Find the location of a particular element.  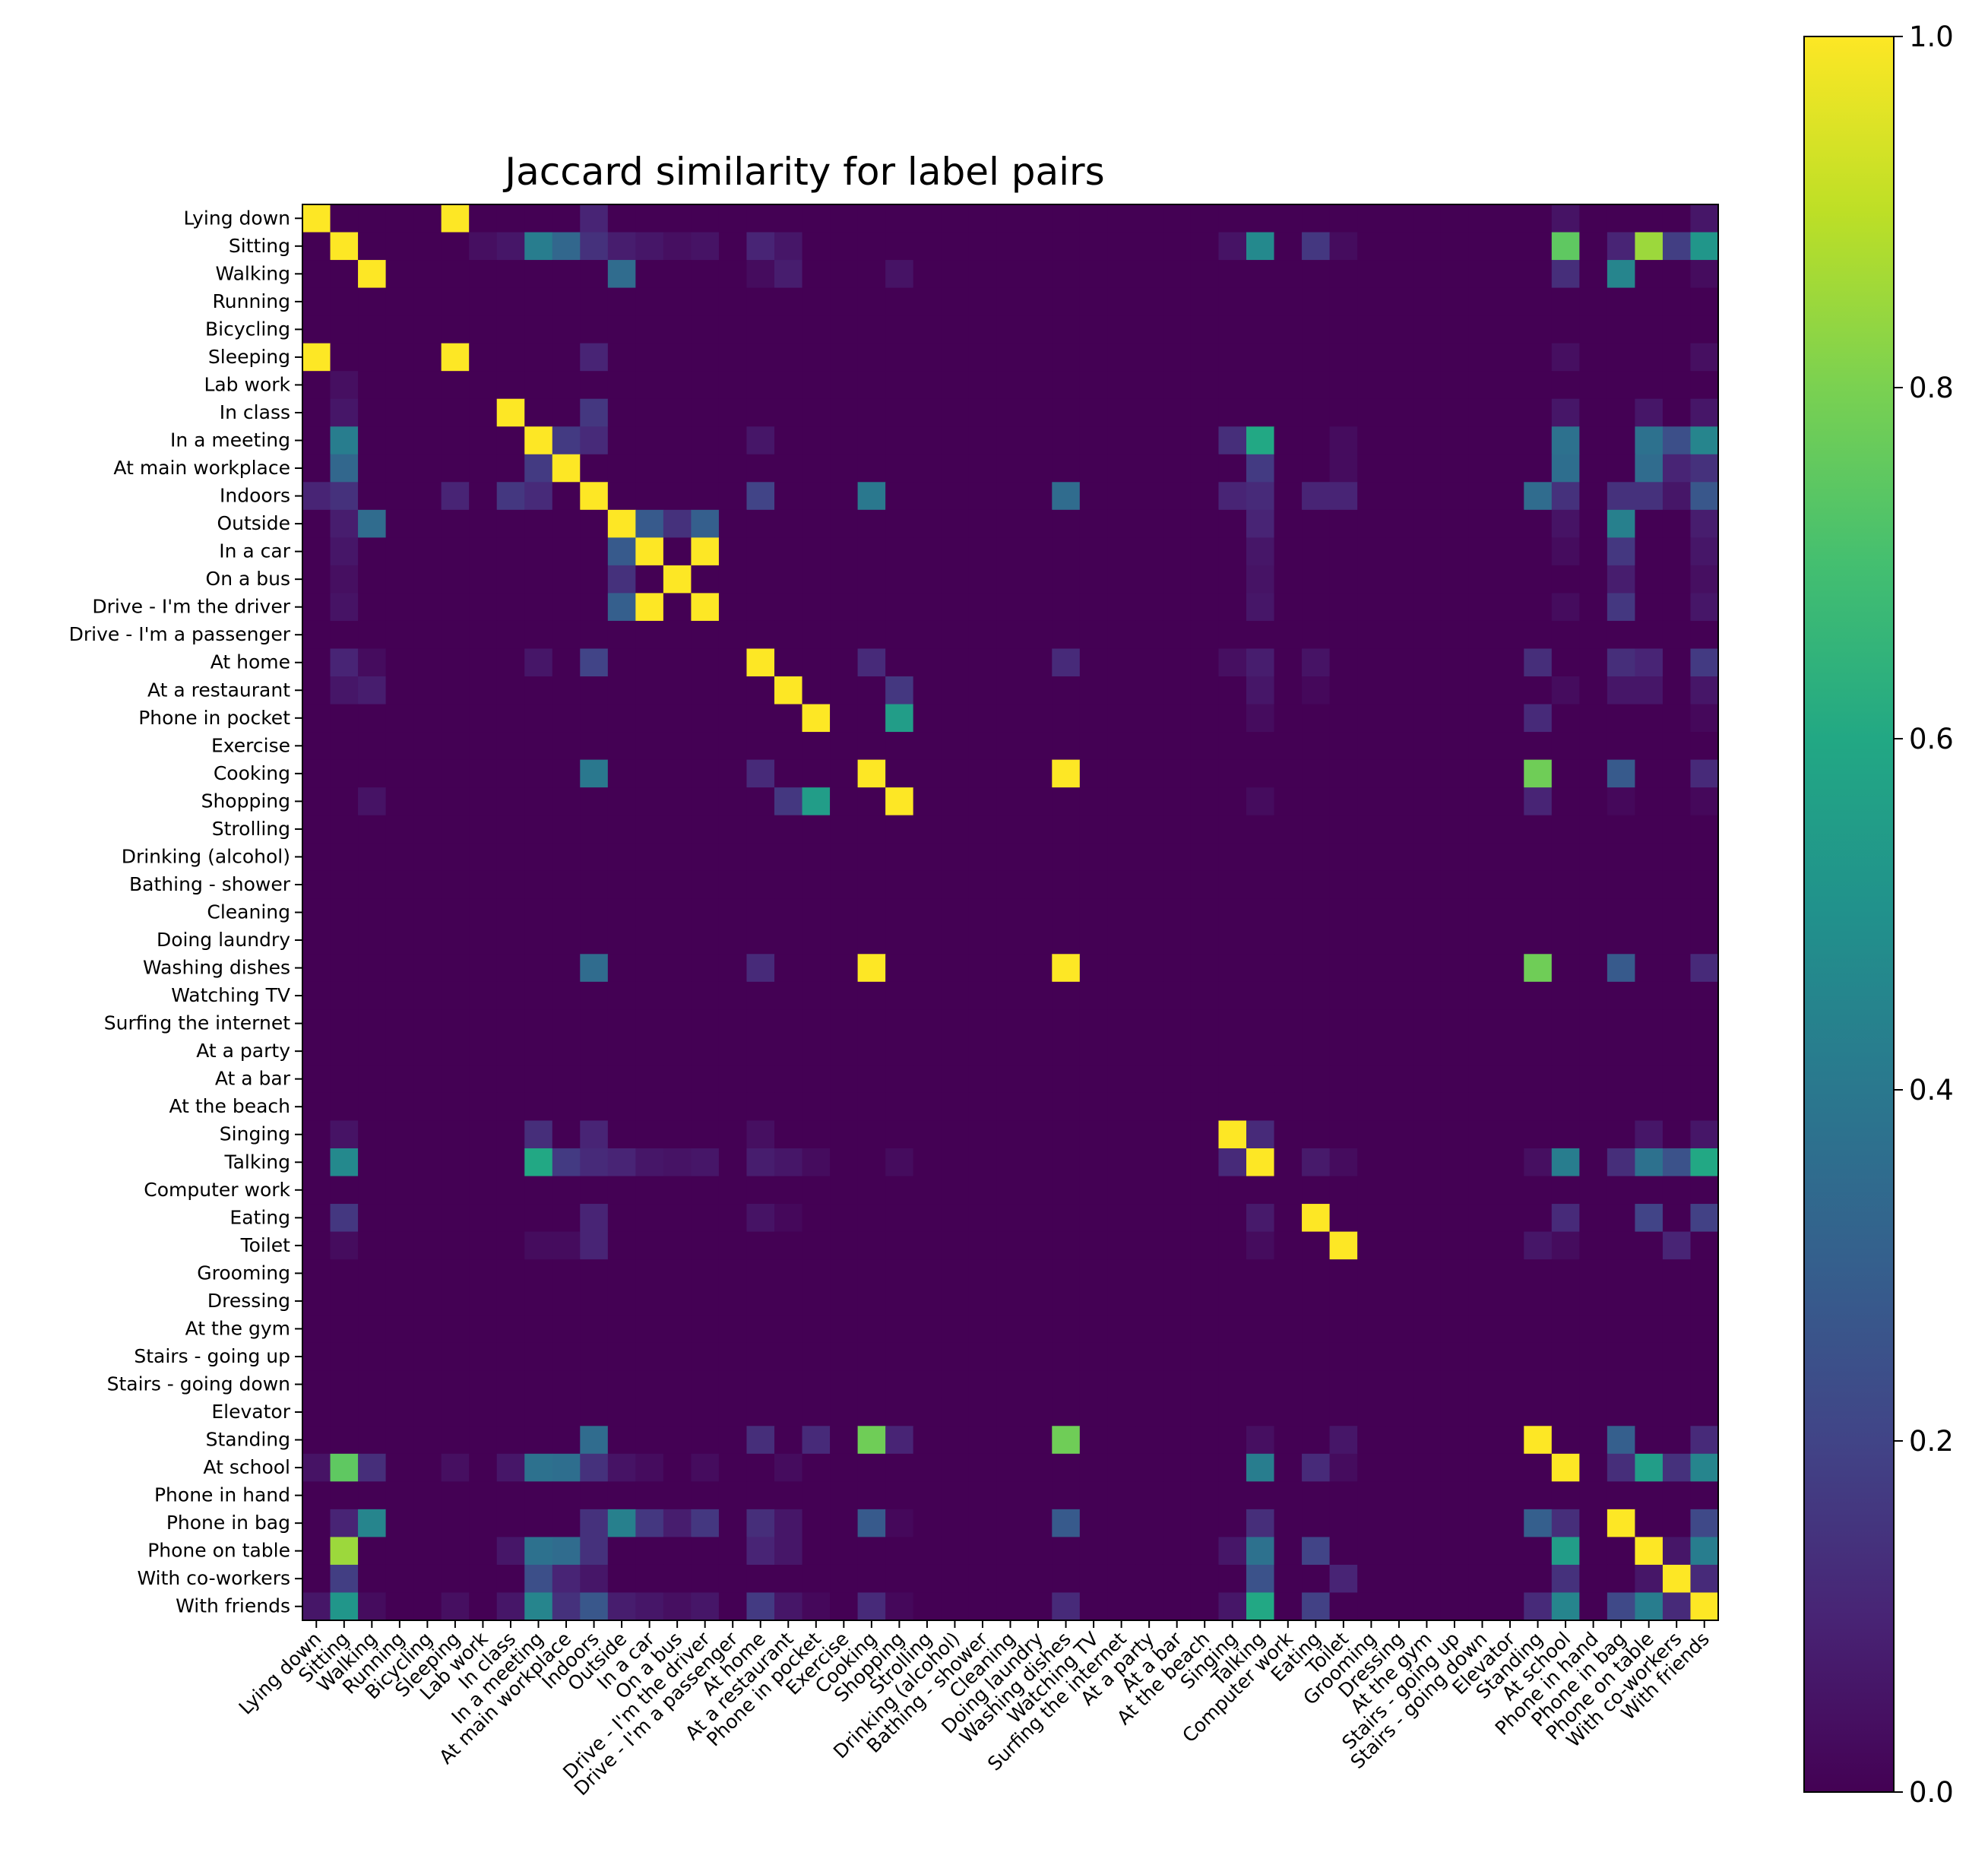

y-tick-label: Dressing is located at coordinates (248, 1301).